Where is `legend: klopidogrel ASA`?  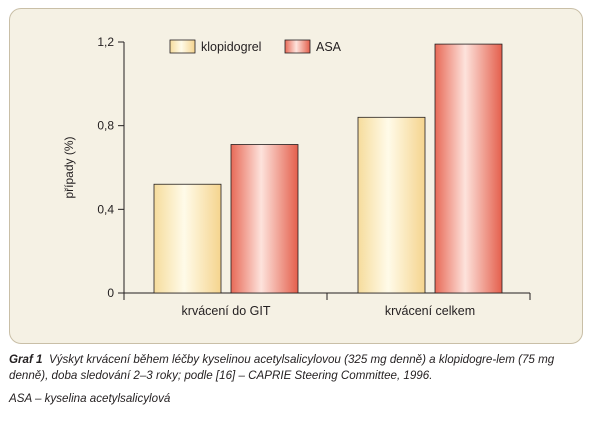 legend: klopidogrel ASA is located at coordinates (255, 46).